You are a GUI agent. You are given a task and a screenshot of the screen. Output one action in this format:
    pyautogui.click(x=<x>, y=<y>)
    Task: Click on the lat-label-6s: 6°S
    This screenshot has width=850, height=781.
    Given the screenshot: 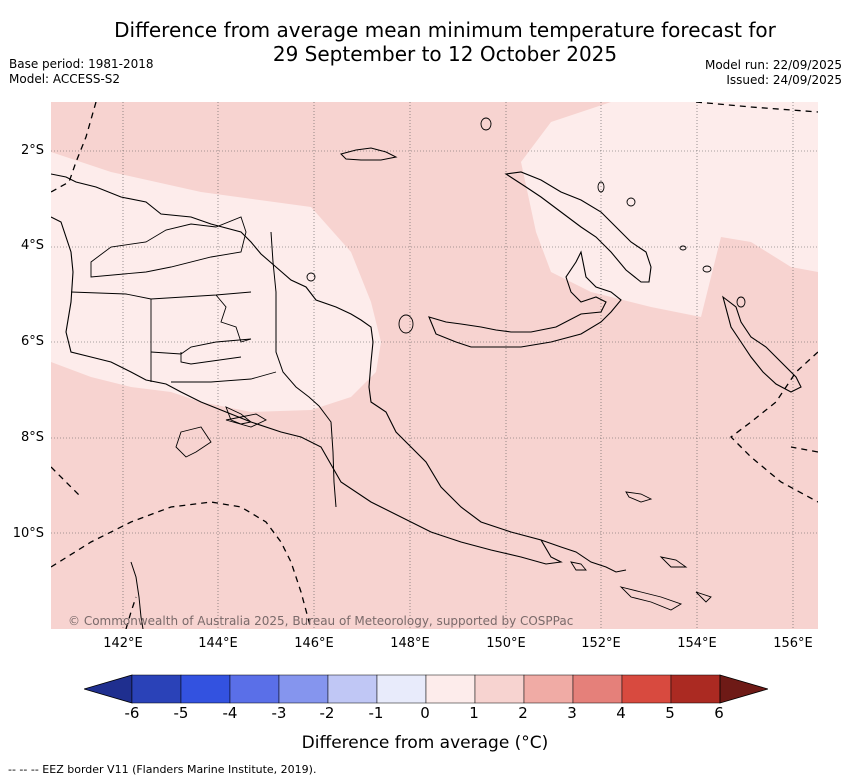 What is the action you would take?
    pyautogui.click(x=32, y=341)
    